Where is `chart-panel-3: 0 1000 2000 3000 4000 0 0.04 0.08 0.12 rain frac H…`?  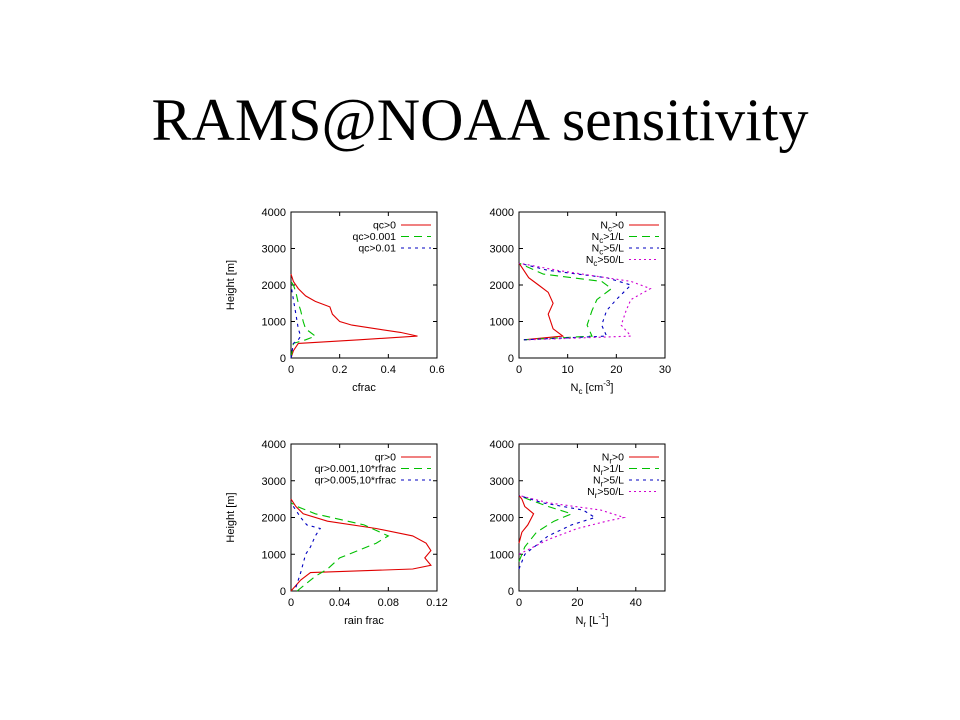
chart-panel-3: 0 1000 2000 3000 4000 0 0.04 0.08 0.12 rain frac H… is located at coordinates (336, 533).